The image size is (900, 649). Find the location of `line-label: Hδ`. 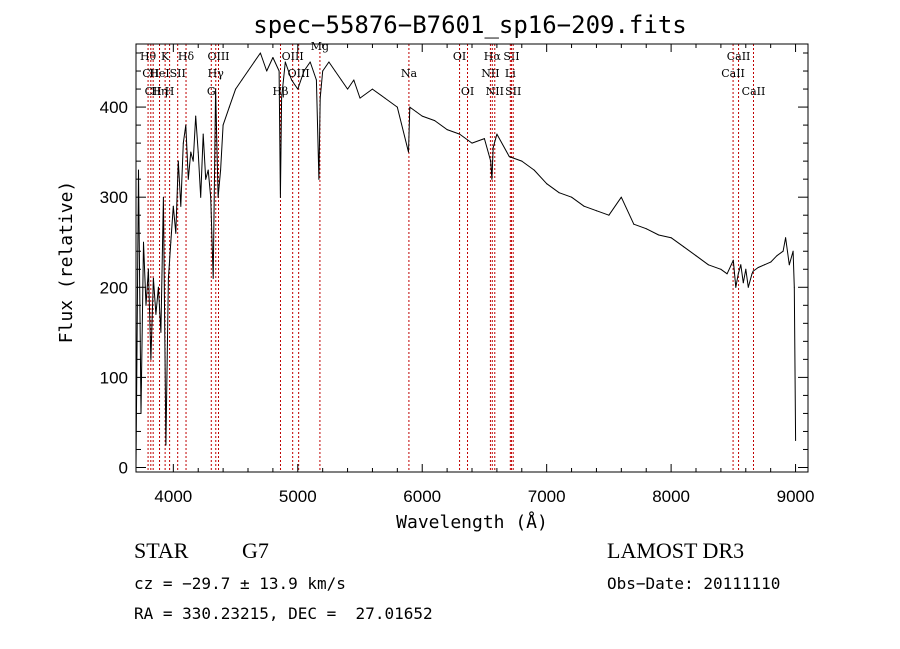

line-label: Hδ is located at coordinates (186, 56).